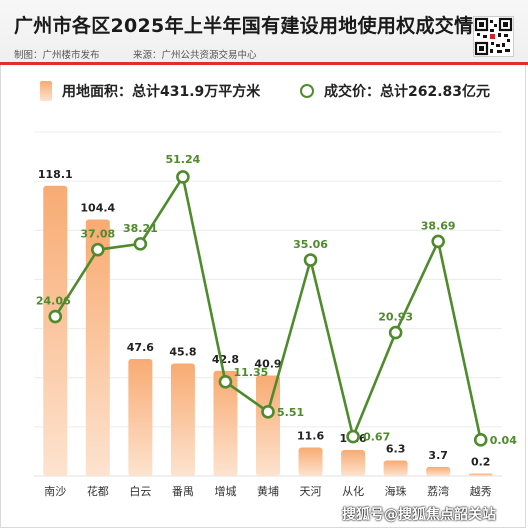  I want to click on bar-value-label: 42.8, so click(225, 359).